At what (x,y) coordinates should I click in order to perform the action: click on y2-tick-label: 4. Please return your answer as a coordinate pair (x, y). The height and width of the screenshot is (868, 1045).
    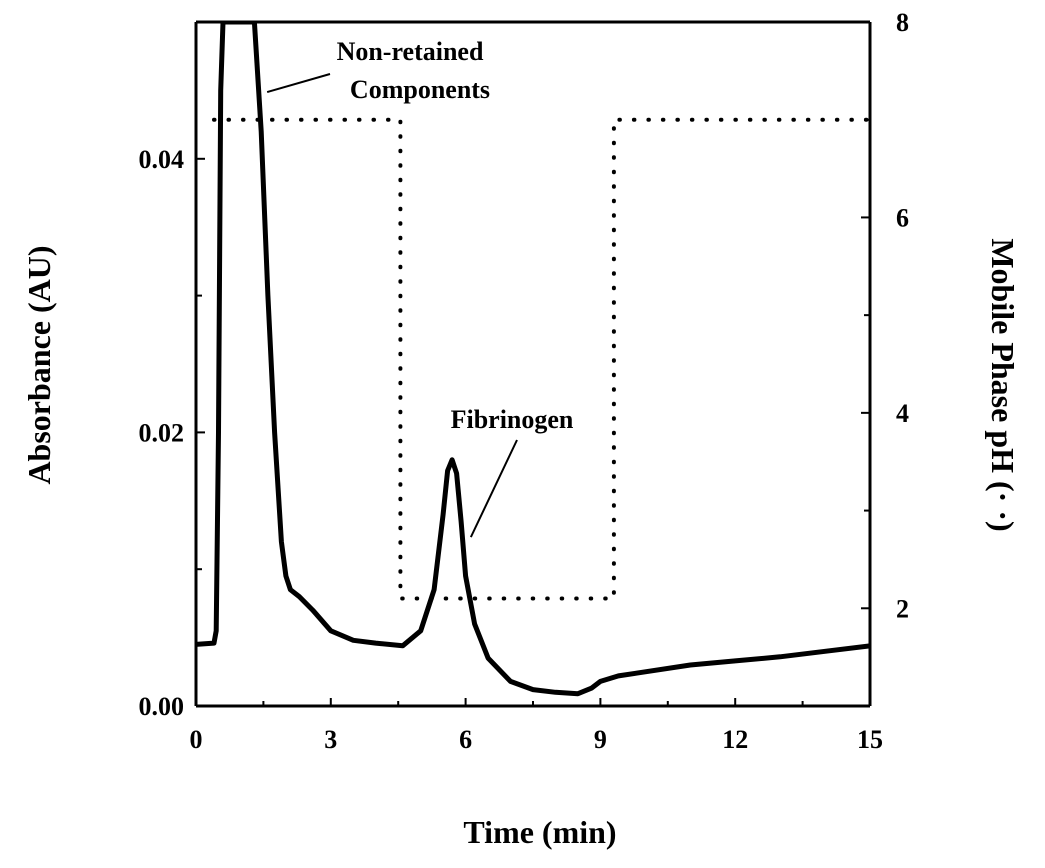
    Looking at the image, I should click on (902, 413).